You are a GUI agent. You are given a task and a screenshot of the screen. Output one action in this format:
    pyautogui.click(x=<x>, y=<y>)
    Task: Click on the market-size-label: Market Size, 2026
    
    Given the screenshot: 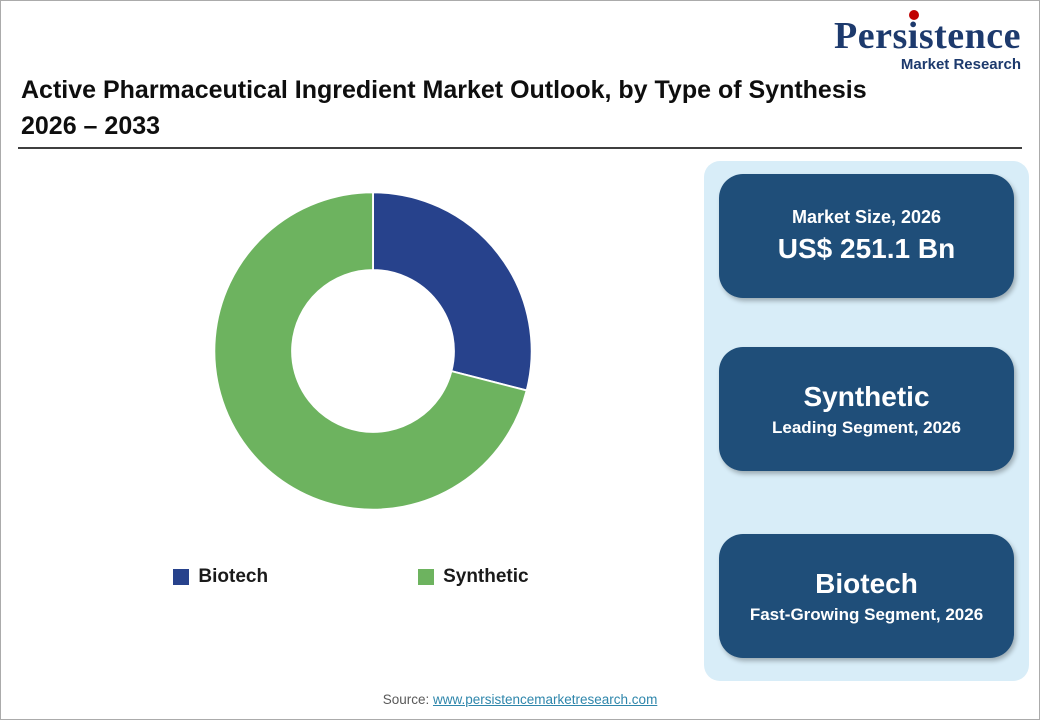 What is the action you would take?
    pyautogui.click(x=866, y=217)
    